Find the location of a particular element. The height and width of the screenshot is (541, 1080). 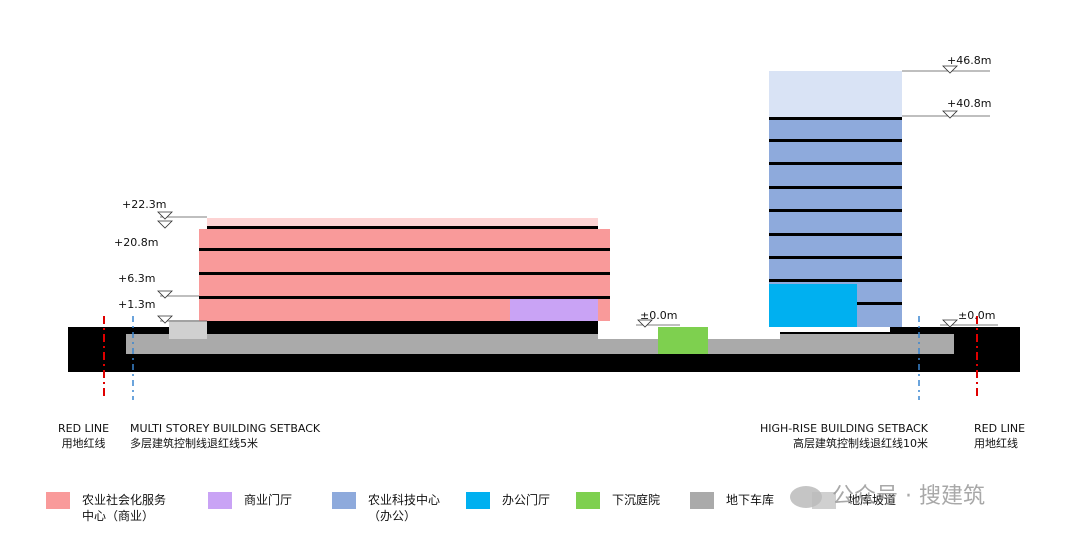

red-line-left-en: RED LINE is located at coordinates (84, 428).